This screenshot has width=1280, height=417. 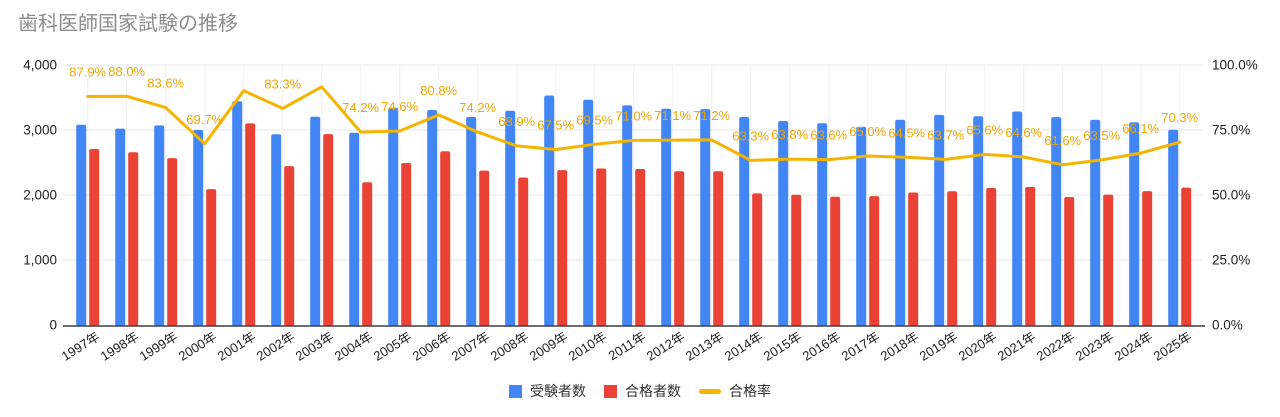 What do you see at coordinates (40, 130) in the screenshot?
I see `left-axis-tick-3: 3,000` at bounding box center [40, 130].